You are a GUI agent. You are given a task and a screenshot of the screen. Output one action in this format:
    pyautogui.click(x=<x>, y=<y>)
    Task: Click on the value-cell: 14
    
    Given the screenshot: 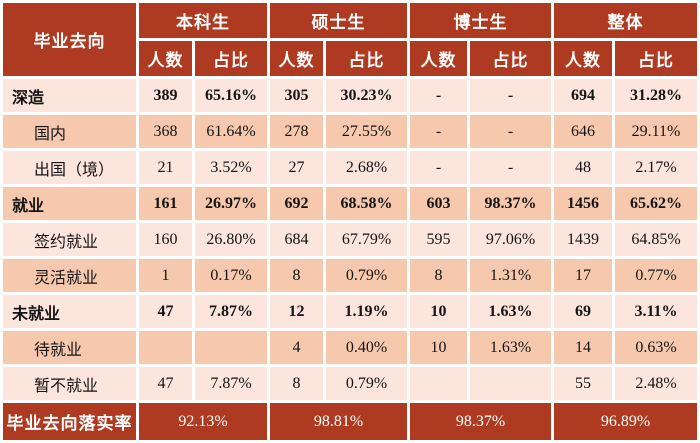 What is the action you would take?
    pyautogui.click(x=583, y=347)
    